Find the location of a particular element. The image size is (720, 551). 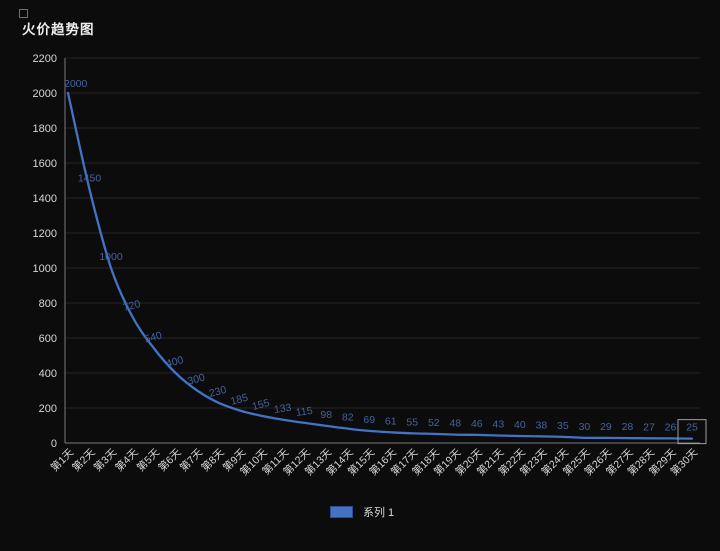

data-label-day27: 28 is located at coordinates (628, 427).